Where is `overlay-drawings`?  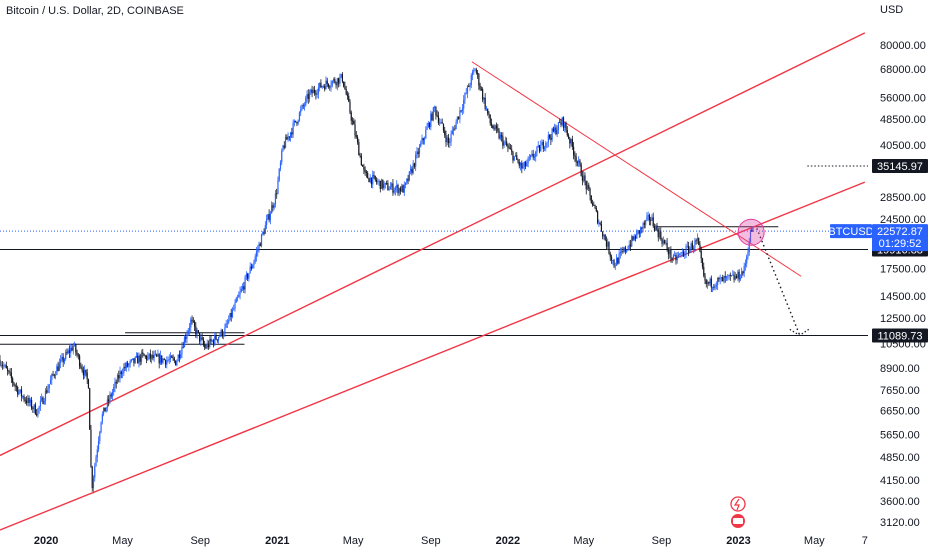 overlay-drawings is located at coordinates (773, 277).